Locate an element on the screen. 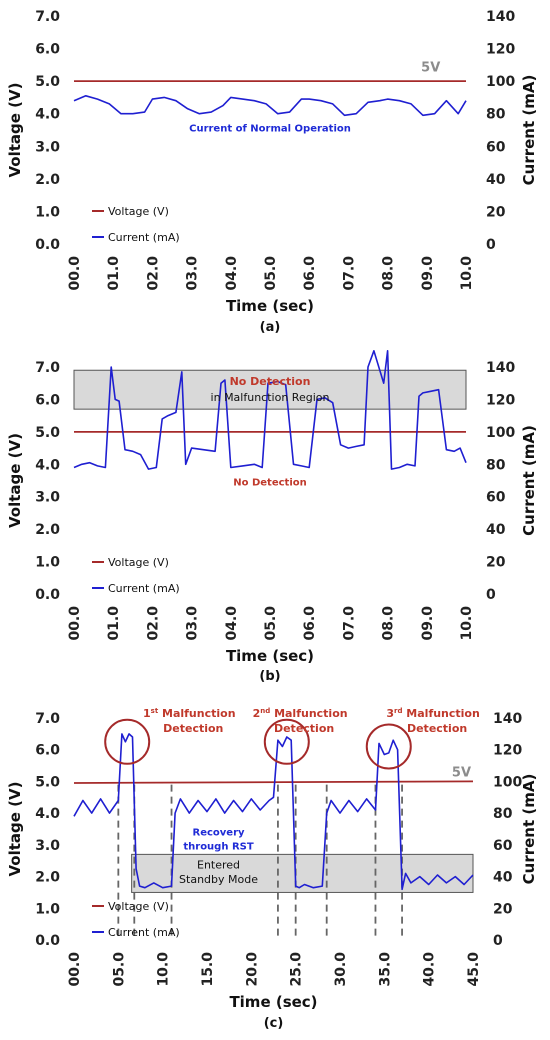  region-subtitle: in Malfunction Region is located at coordinates (270, 397).